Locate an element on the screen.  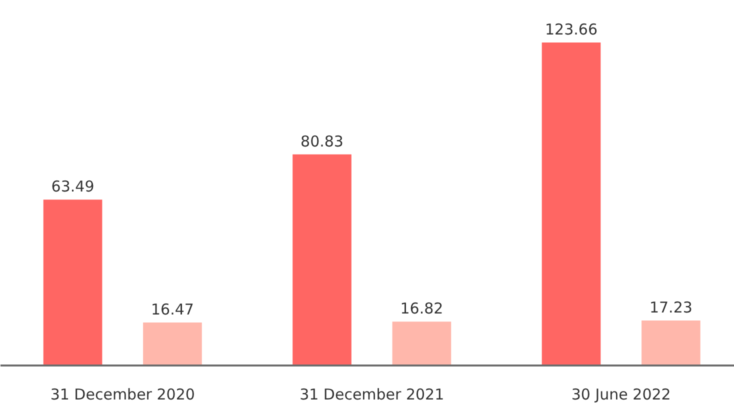
x-tick-label: 30 June 2022 is located at coordinates (621, 395).